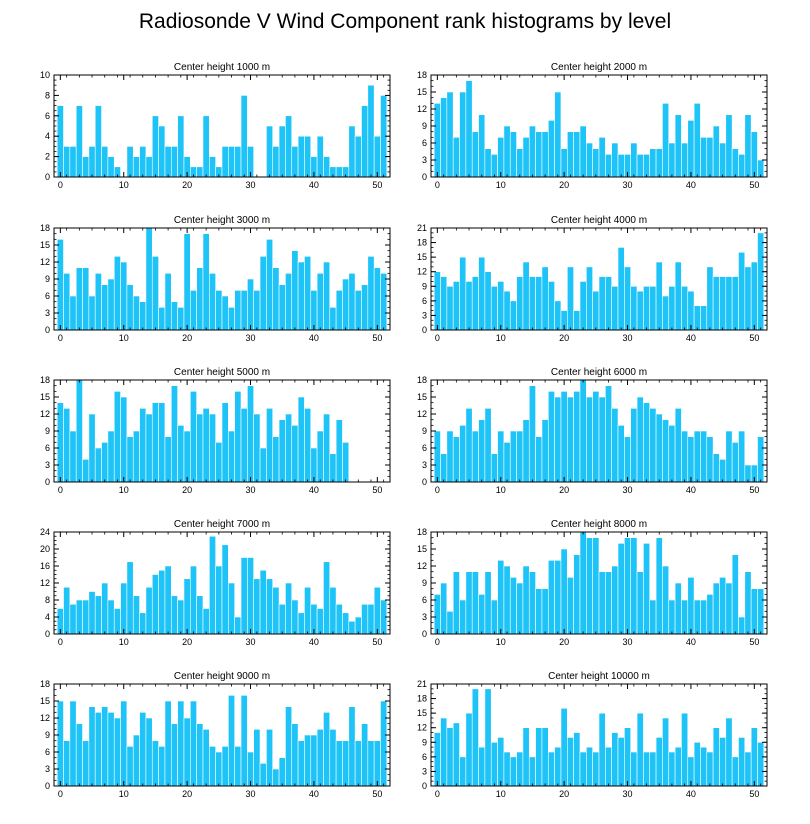 This screenshot has height=824, width=810. What do you see at coordinates (501, 338) in the screenshot?
I see `x-tick-label: 10` at bounding box center [501, 338].